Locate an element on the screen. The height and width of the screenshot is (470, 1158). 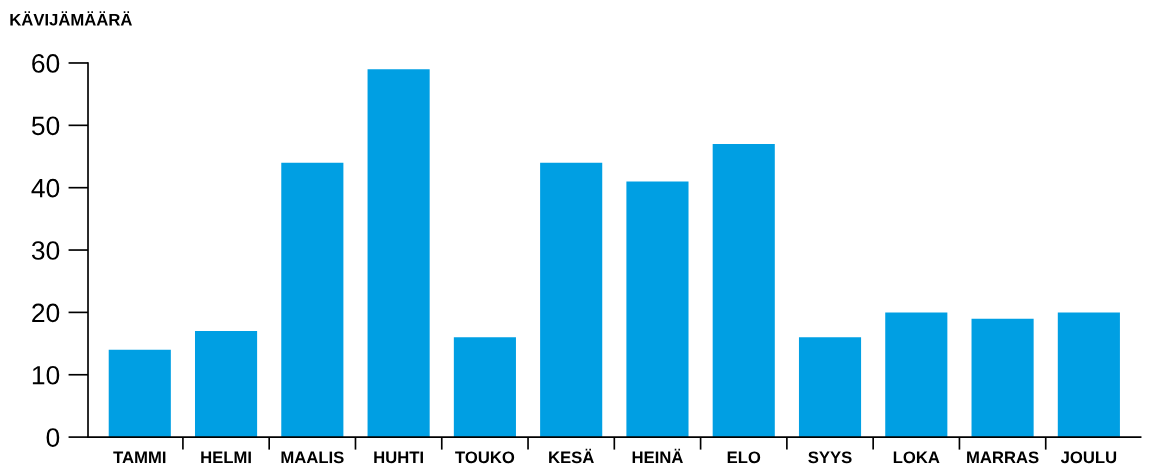
y-axis-title: KÄVIJÄMÄÄRÄ is located at coordinates (71, 18).